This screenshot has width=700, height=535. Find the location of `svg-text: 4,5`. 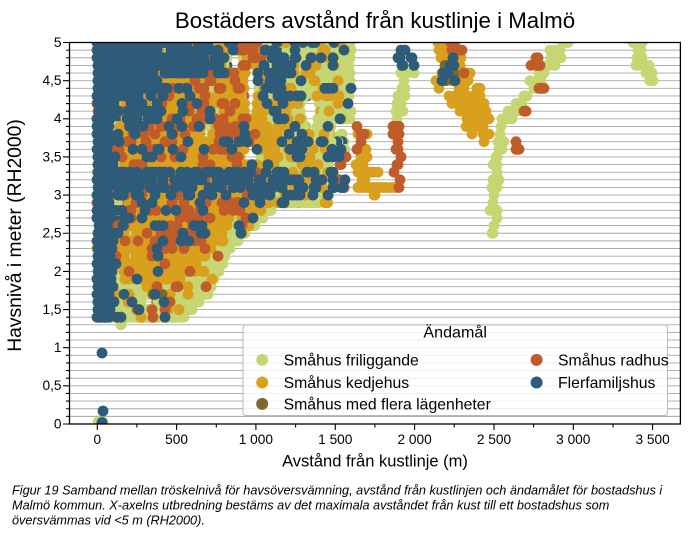

svg-text: 4,5 is located at coordinates (51, 80).